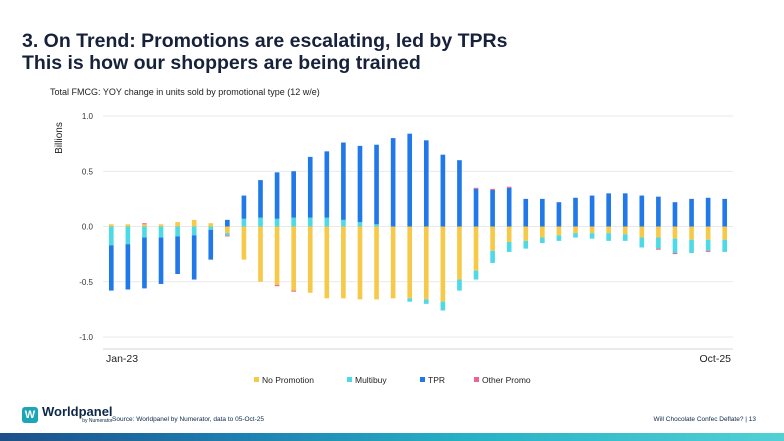  Describe the element at coordinates (97, 421) in the screenshot. I see `logo-sub: by Numerator` at that location.